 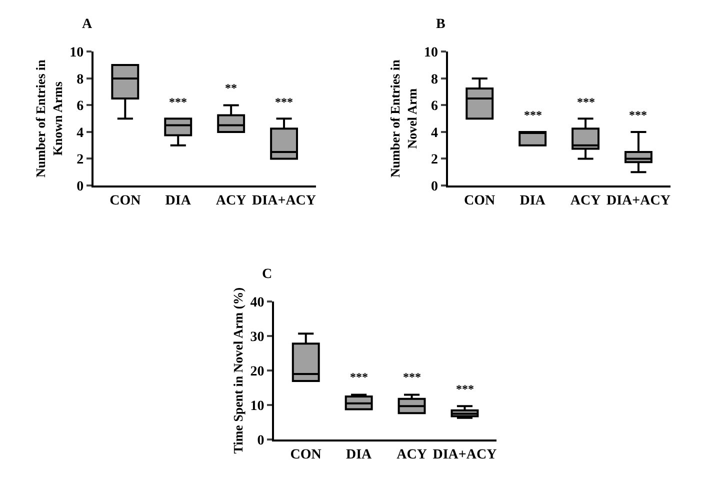 I want to click on y-axis-title: Number of Entries in Known Arms, so click(x=49, y=118).